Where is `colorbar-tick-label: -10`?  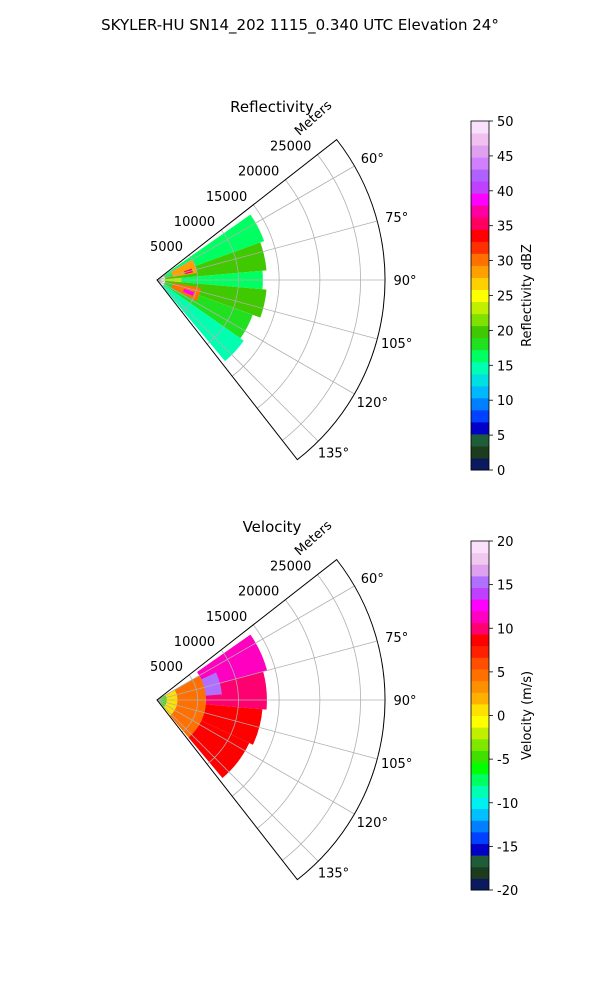
colorbar-tick-label: -10 is located at coordinates (507, 804).